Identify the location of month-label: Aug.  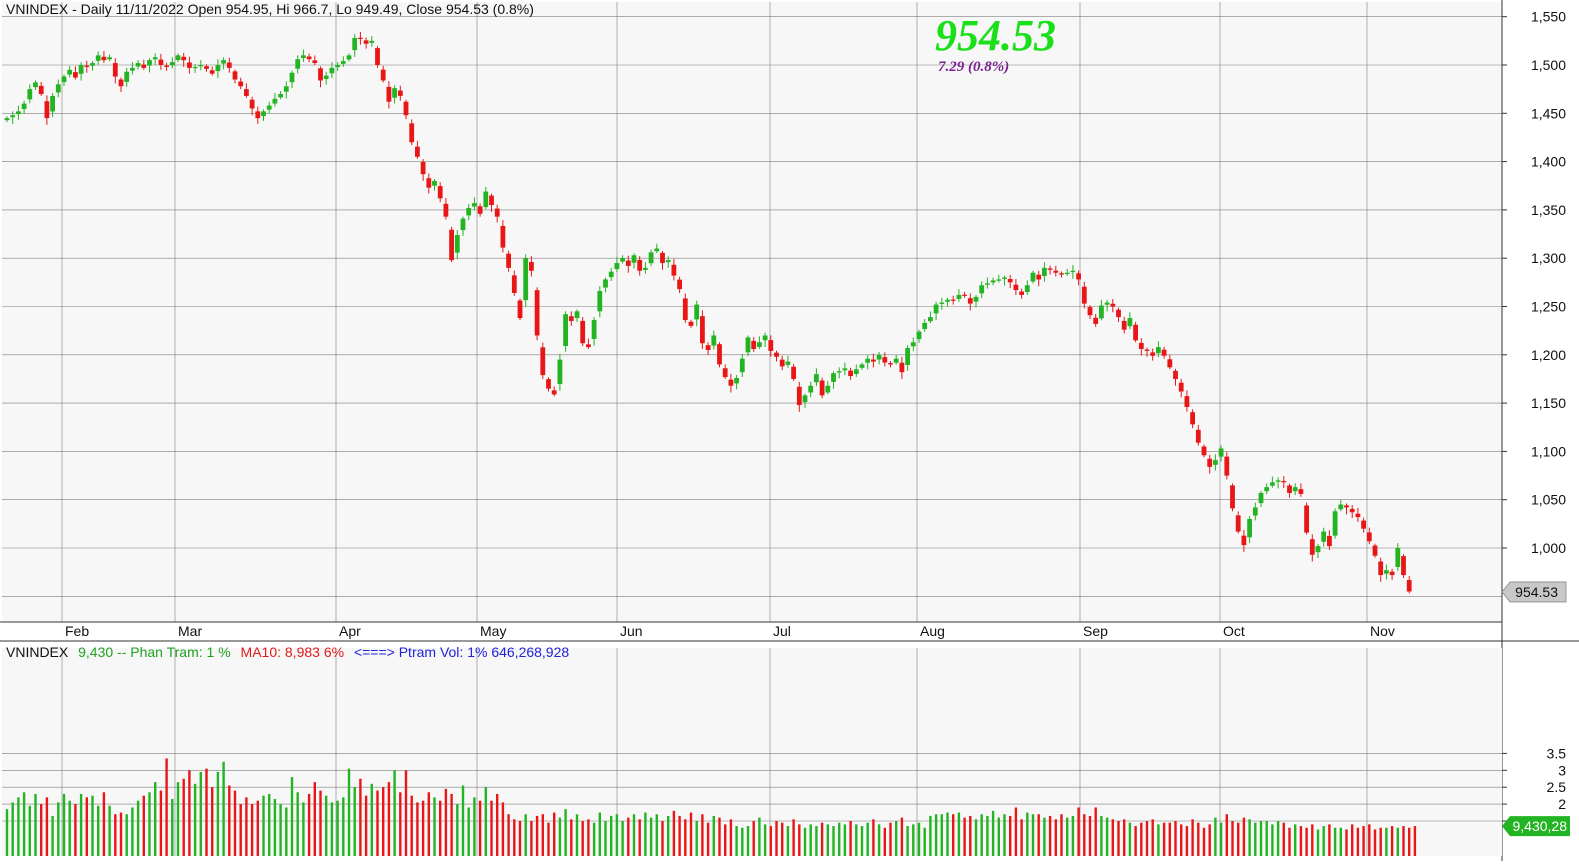
(932, 631).